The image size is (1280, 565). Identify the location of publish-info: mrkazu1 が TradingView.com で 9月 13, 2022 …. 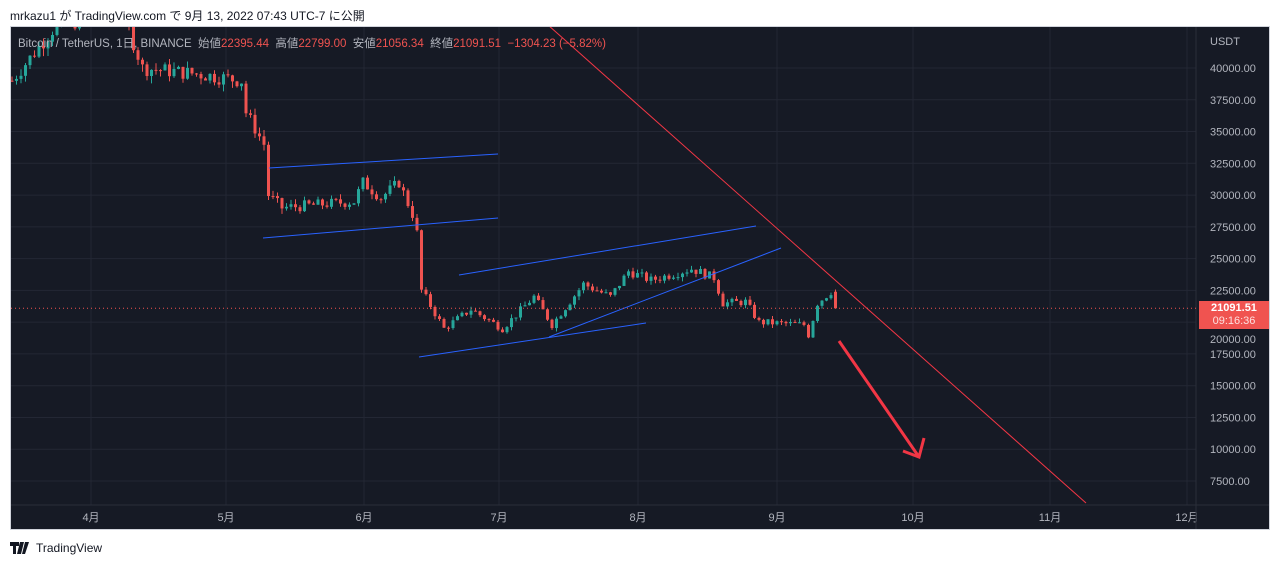
(187, 16).